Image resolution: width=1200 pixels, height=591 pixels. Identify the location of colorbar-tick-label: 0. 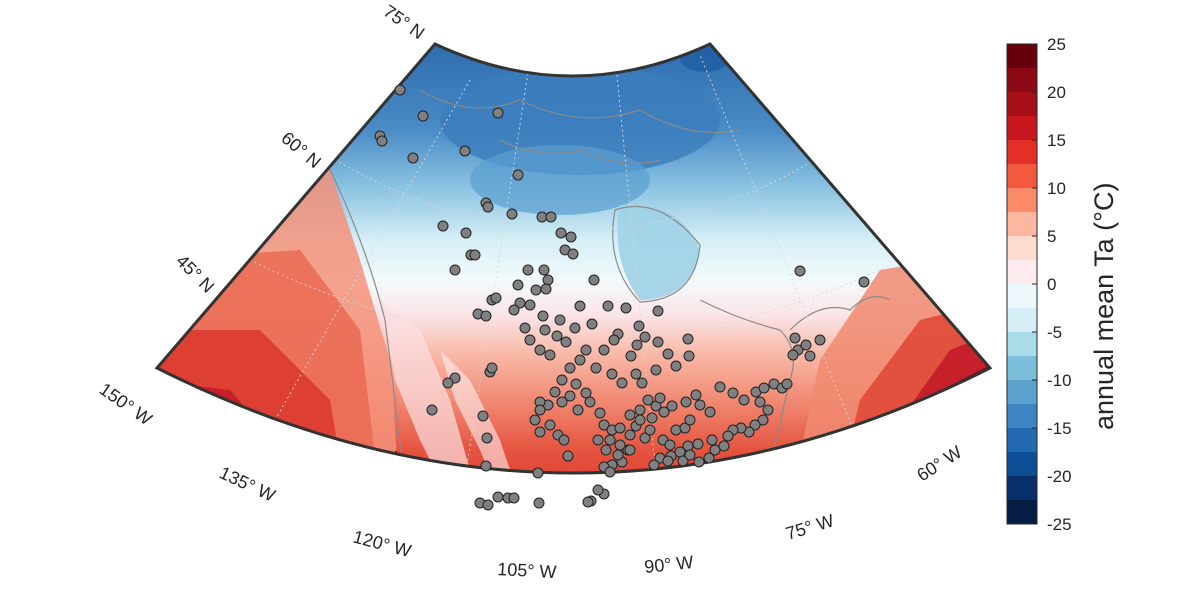
(1051, 284).